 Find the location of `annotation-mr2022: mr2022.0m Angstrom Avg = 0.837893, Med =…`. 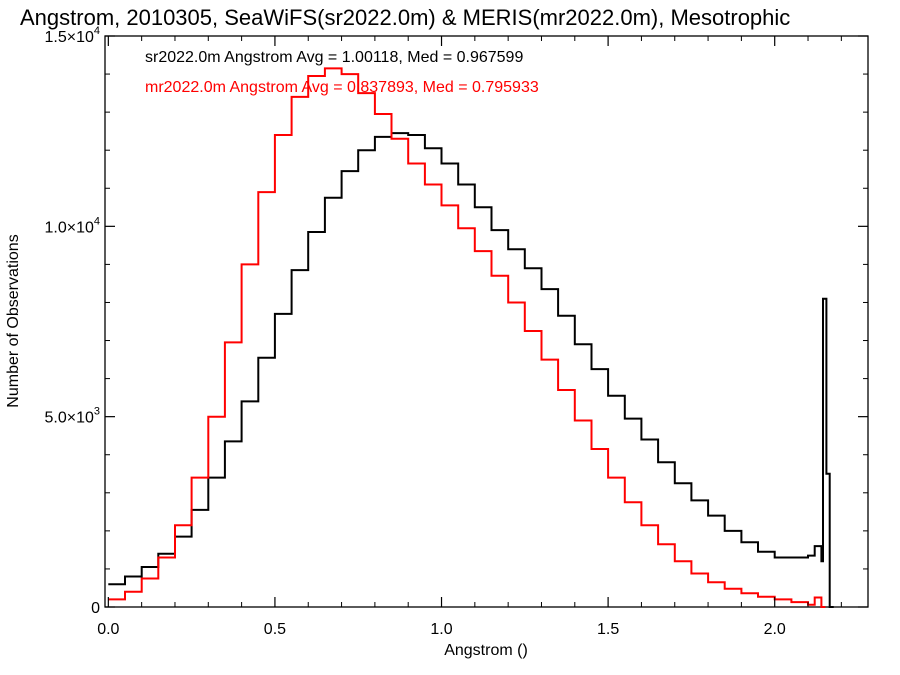

annotation-mr2022: mr2022.0m Angstrom Avg = 0.837893, Med =… is located at coordinates (342, 87).